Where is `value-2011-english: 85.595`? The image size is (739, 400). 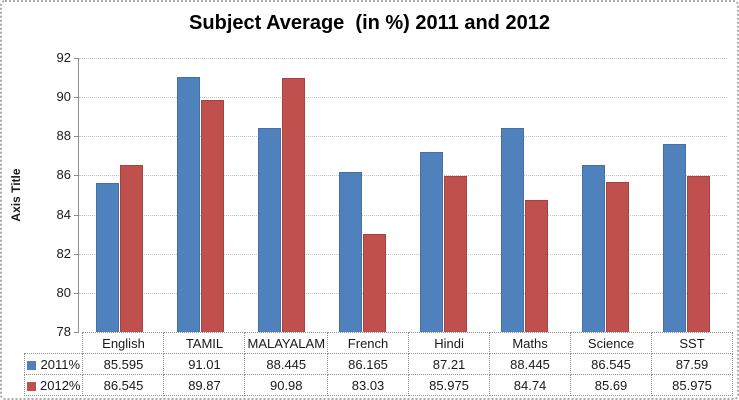 value-2011-english: 85.595 is located at coordinates (123, 364).